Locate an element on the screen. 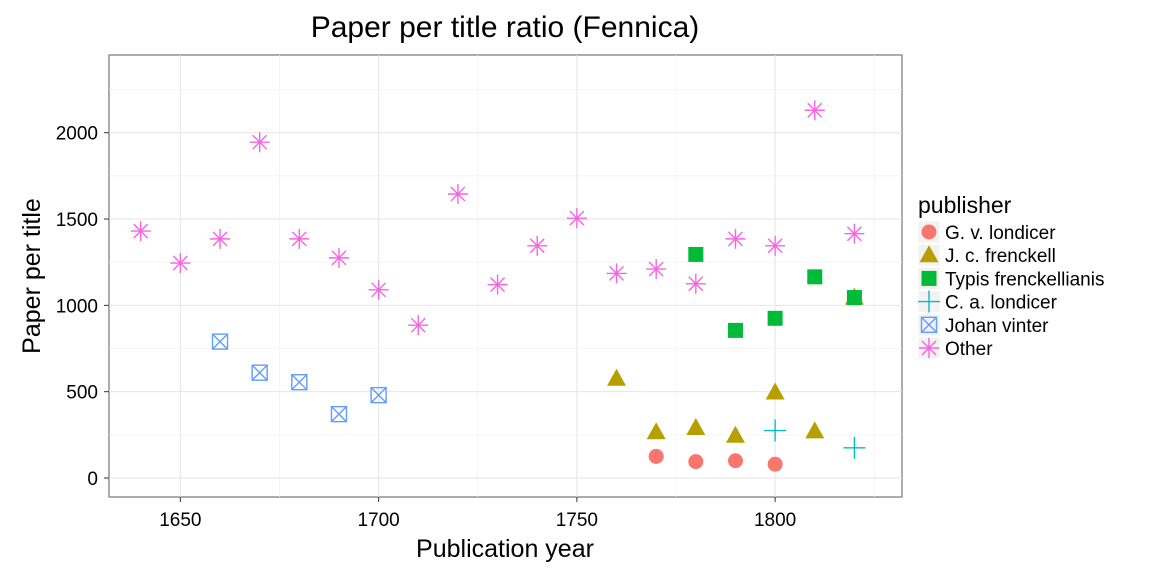  y-axis-title: Paper per title is located at coordinates (32, 276).